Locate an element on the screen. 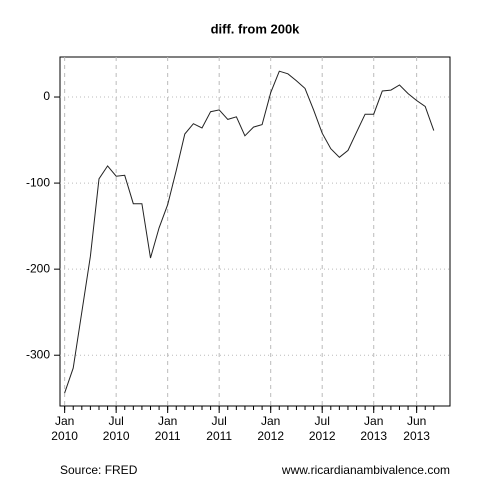  x-tick-label: Jan 2010 is located at coordinates (64, 428).